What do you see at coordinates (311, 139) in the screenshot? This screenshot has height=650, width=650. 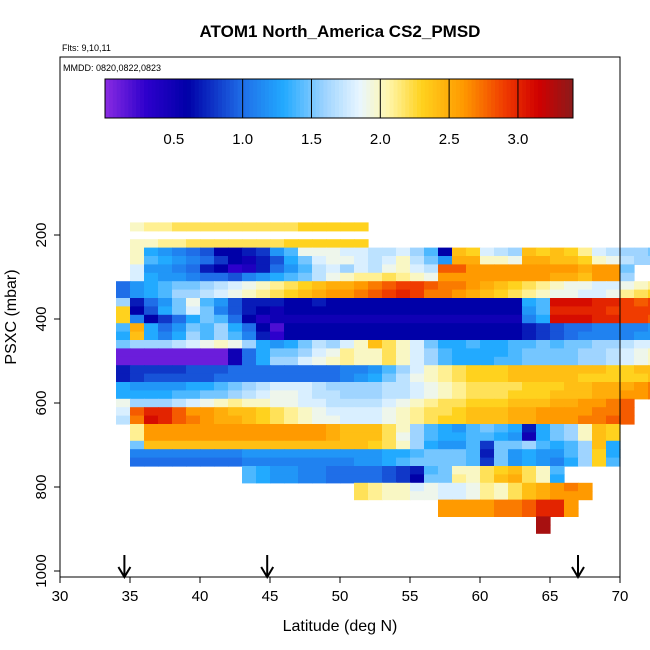 I see `colorbar-tick-label: 1.5` at bounding box center [311, 139].